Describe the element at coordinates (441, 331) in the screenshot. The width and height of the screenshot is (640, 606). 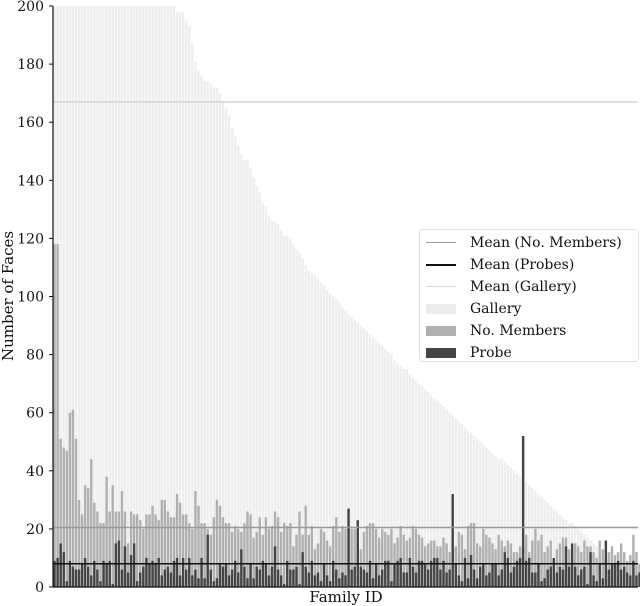
I see `legend-patch-no-members-icon` at that location.